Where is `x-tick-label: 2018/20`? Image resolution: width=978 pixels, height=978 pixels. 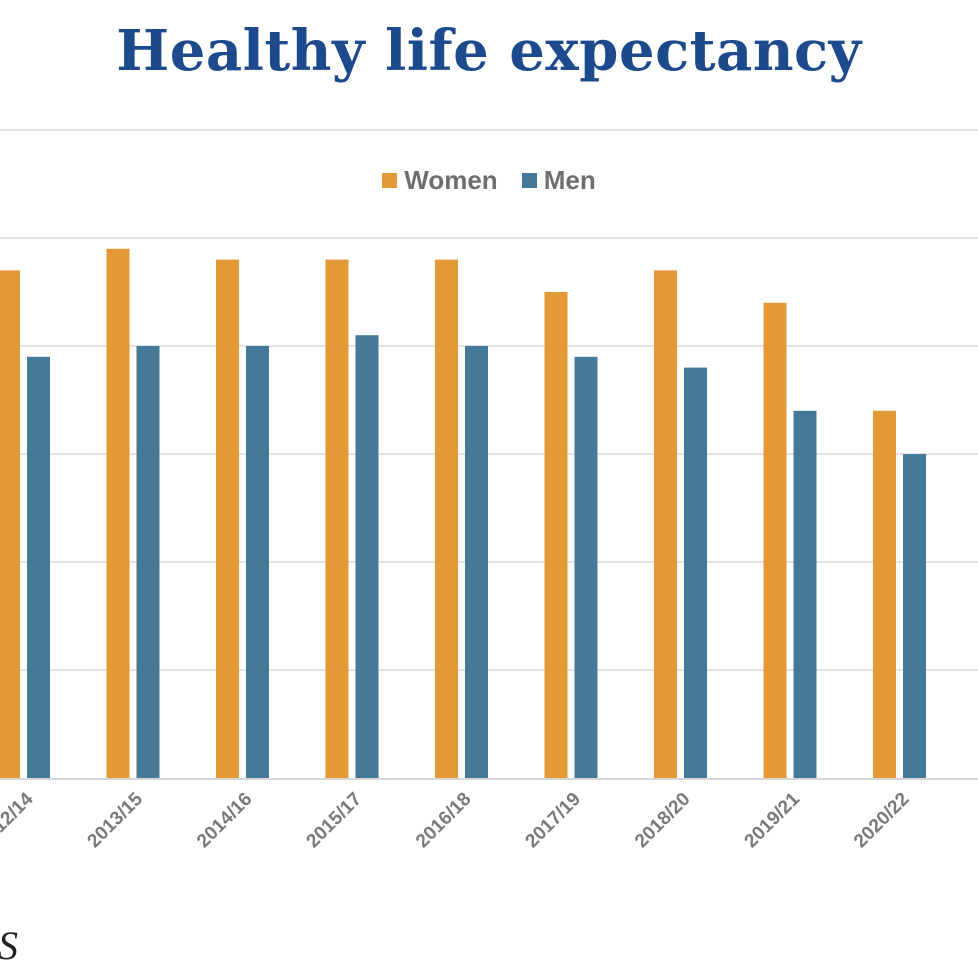 x-tick-label: 2018/20 is located at coordinates (662, 820).